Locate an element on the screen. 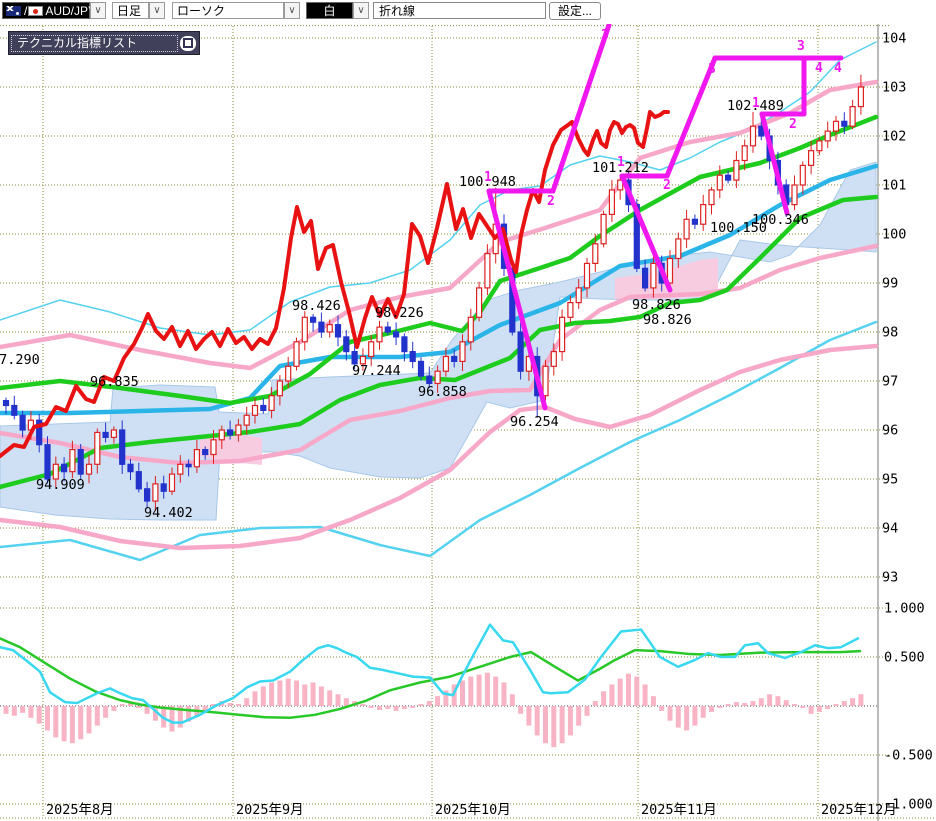  line-color-dropdown-icon: ∨ is located at coordinates (361, 10).